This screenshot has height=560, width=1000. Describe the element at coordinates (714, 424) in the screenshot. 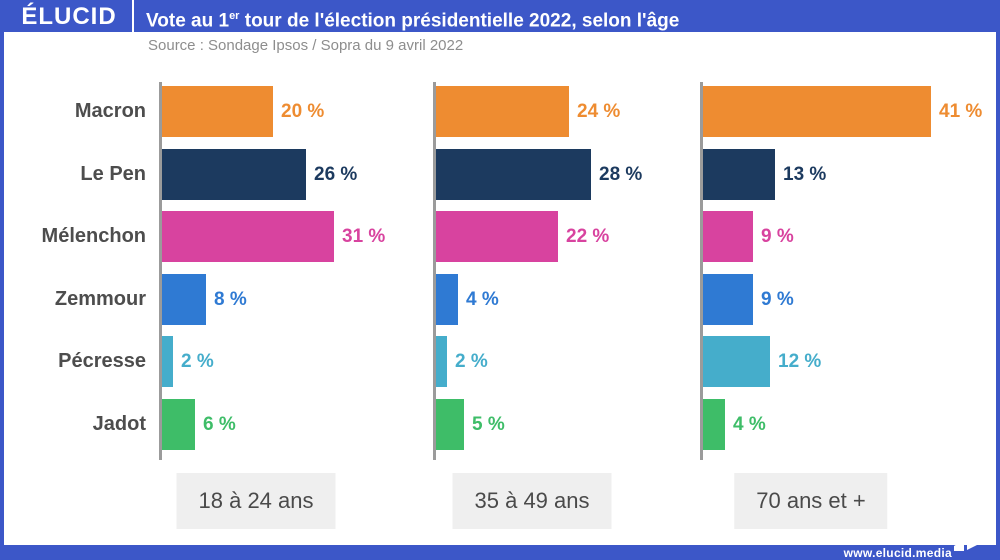

I see `bar-jadot-group3` at that location.